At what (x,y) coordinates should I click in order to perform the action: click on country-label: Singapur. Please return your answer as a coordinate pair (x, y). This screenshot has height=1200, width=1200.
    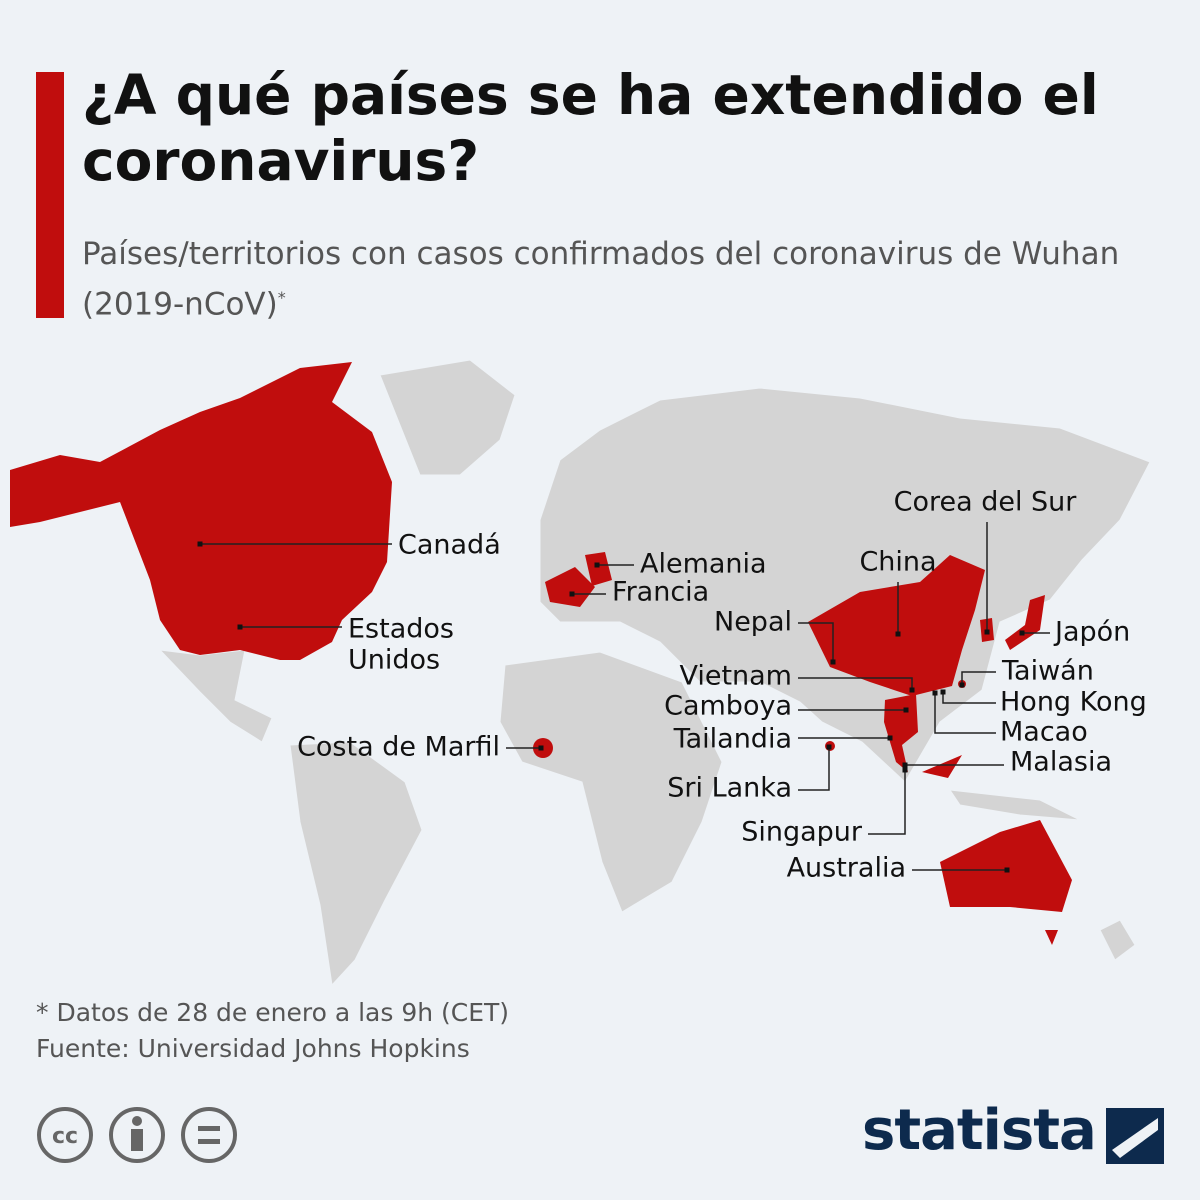
    Looking at the image, I should click on (802, 832).